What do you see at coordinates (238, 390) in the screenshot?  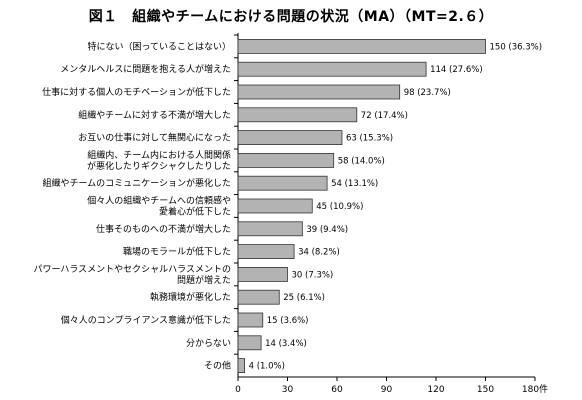 I see `x-tick-label: 0` at bounding box center [238, 390].